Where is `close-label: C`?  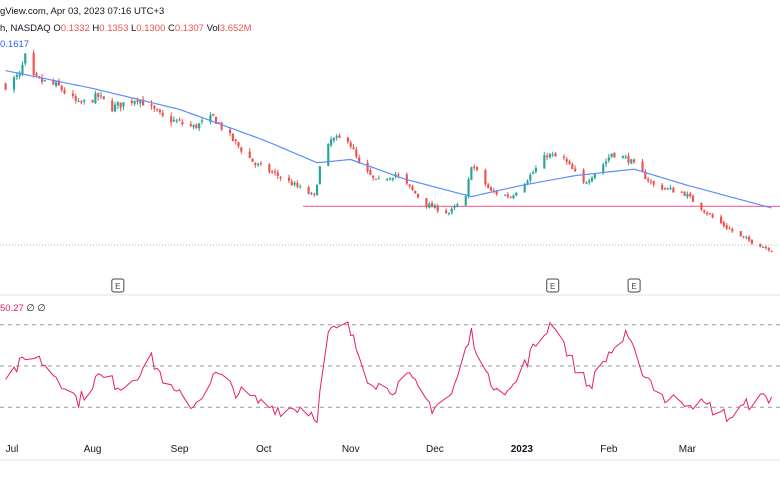 close-label: C is located at coordinates (171, 28).